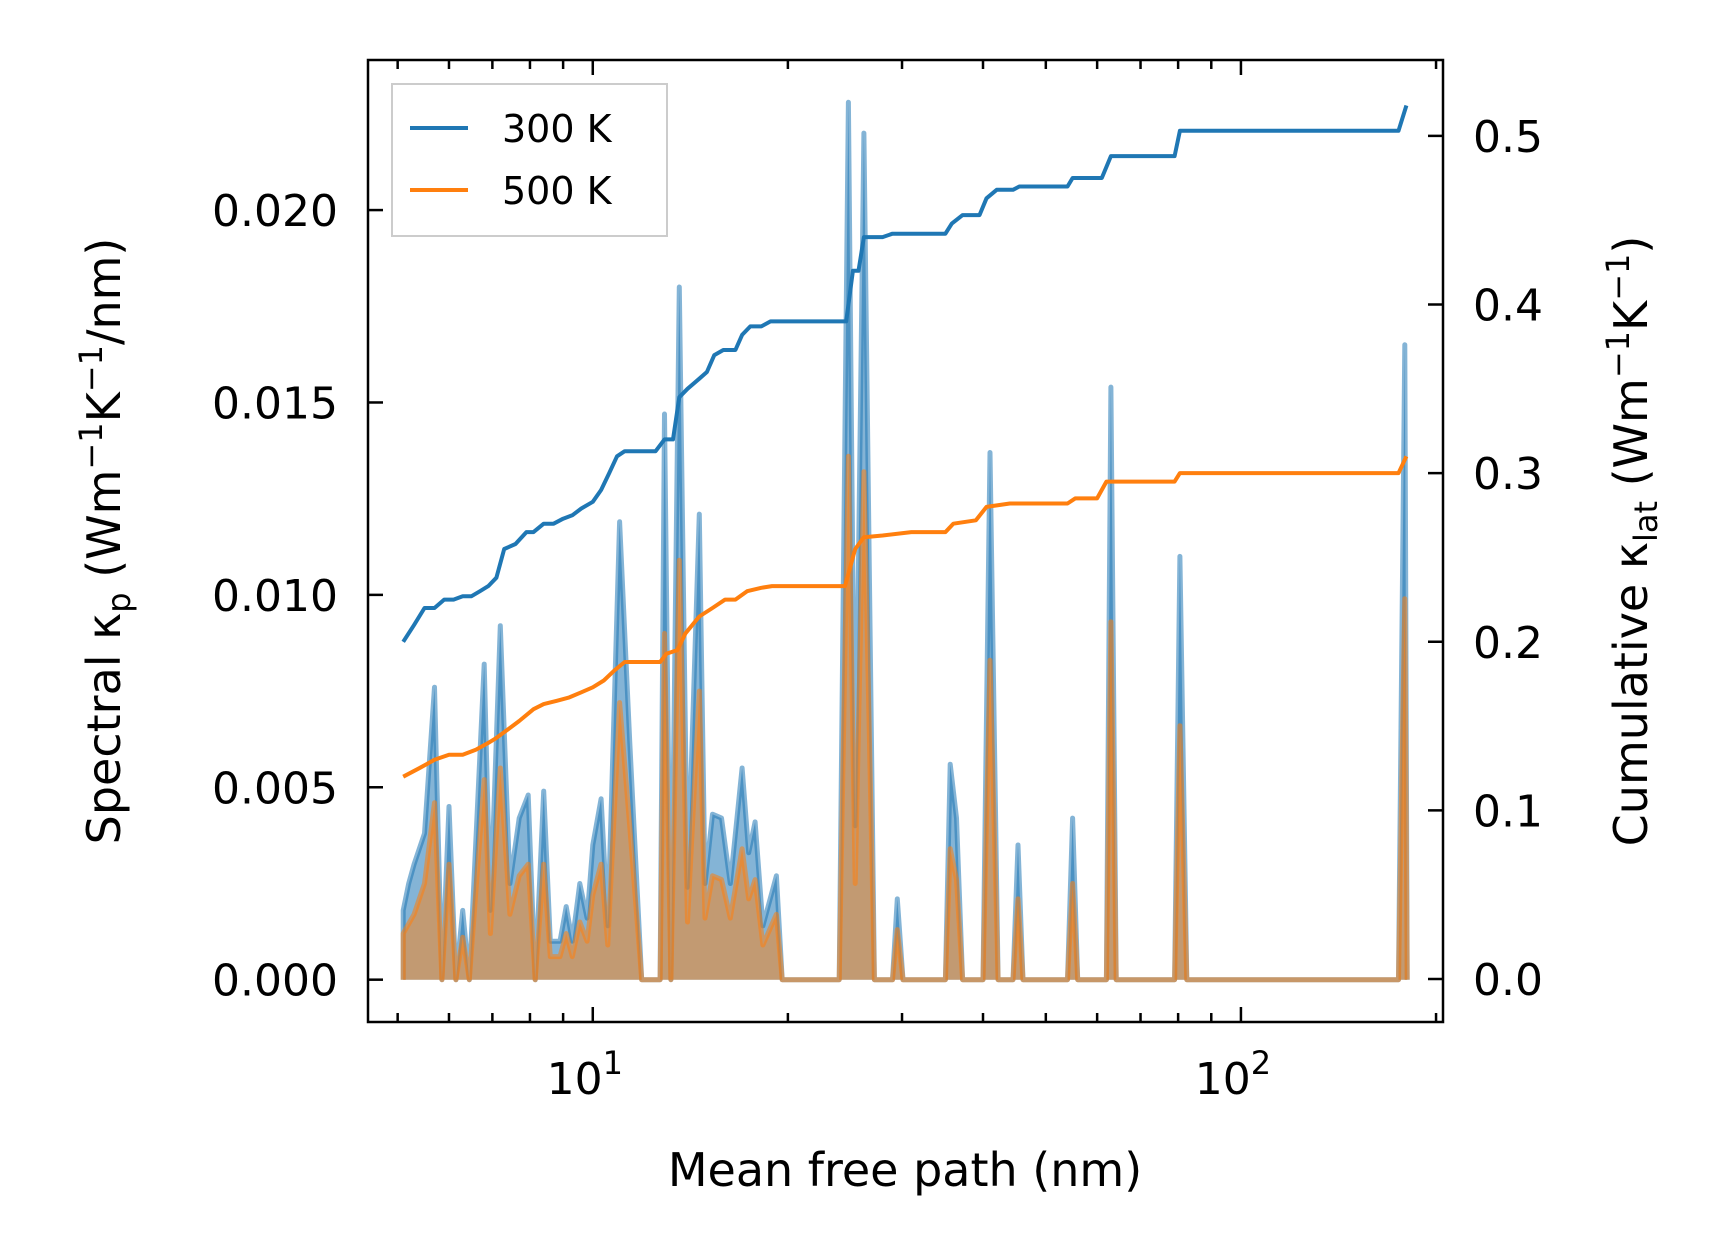  What do you see at coordinates (275, 211) in the screenshot?
I see `y-left-tick-label: 0.020` at bounding box center [275, 211].